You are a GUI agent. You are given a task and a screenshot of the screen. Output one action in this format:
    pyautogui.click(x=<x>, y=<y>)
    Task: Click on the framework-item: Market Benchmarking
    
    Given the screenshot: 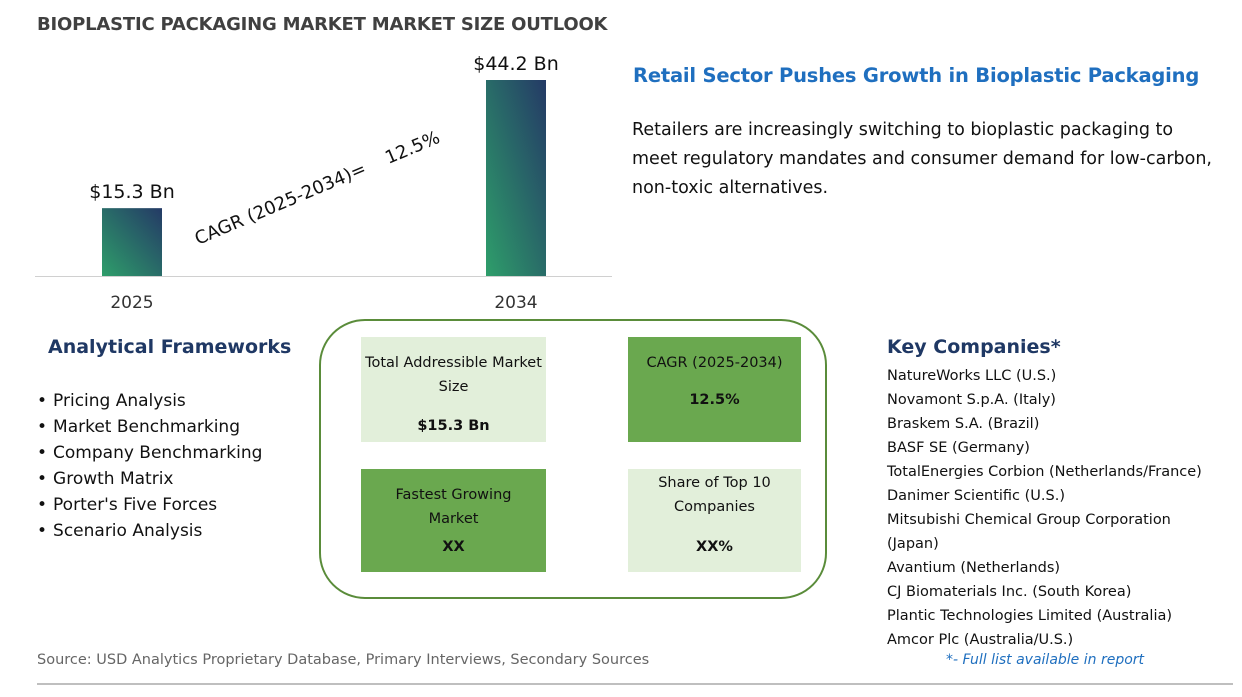 What is the action you would take?
    pyautogui.click(x=149, y=427)
    